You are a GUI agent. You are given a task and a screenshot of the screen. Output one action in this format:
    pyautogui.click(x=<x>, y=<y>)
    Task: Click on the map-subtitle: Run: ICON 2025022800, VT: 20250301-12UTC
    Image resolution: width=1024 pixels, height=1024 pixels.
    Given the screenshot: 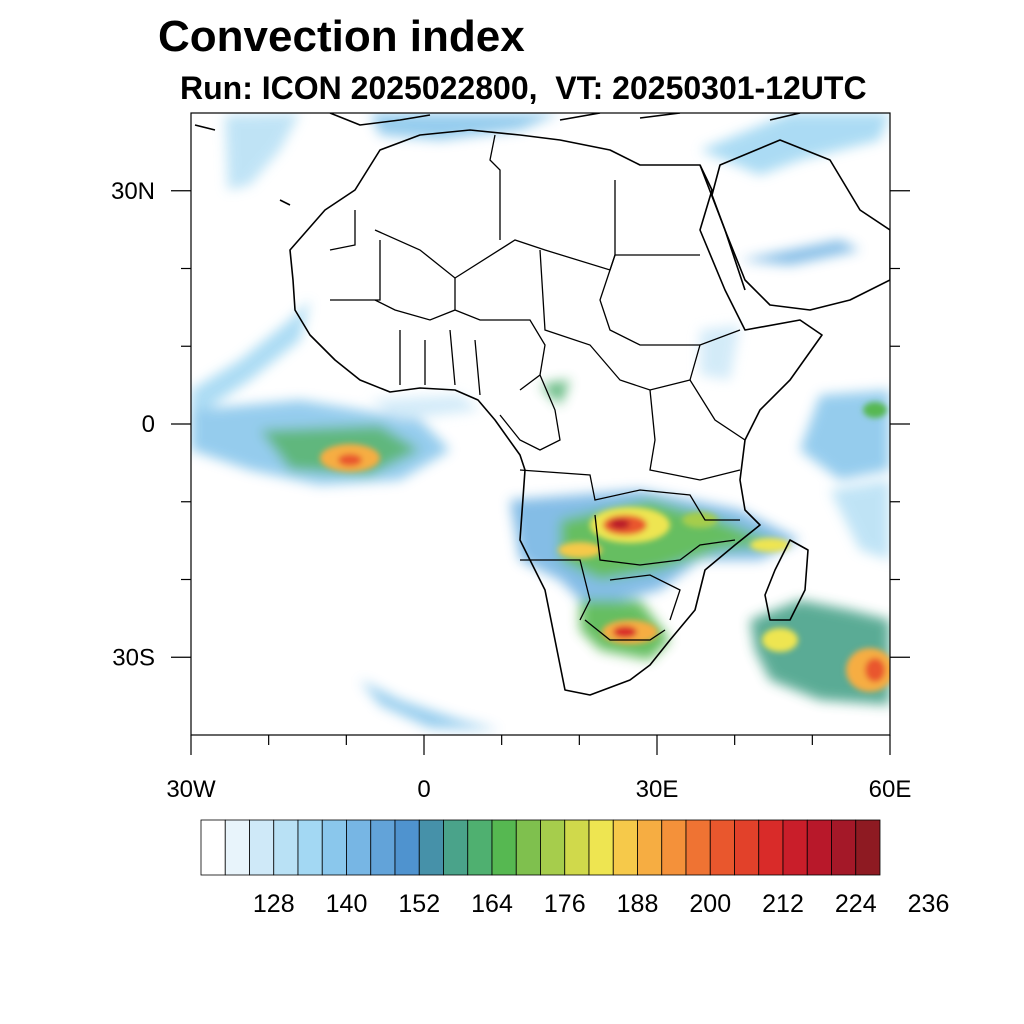 What is the action you would take?
    pyautogui.click(x=523, y=88)
    